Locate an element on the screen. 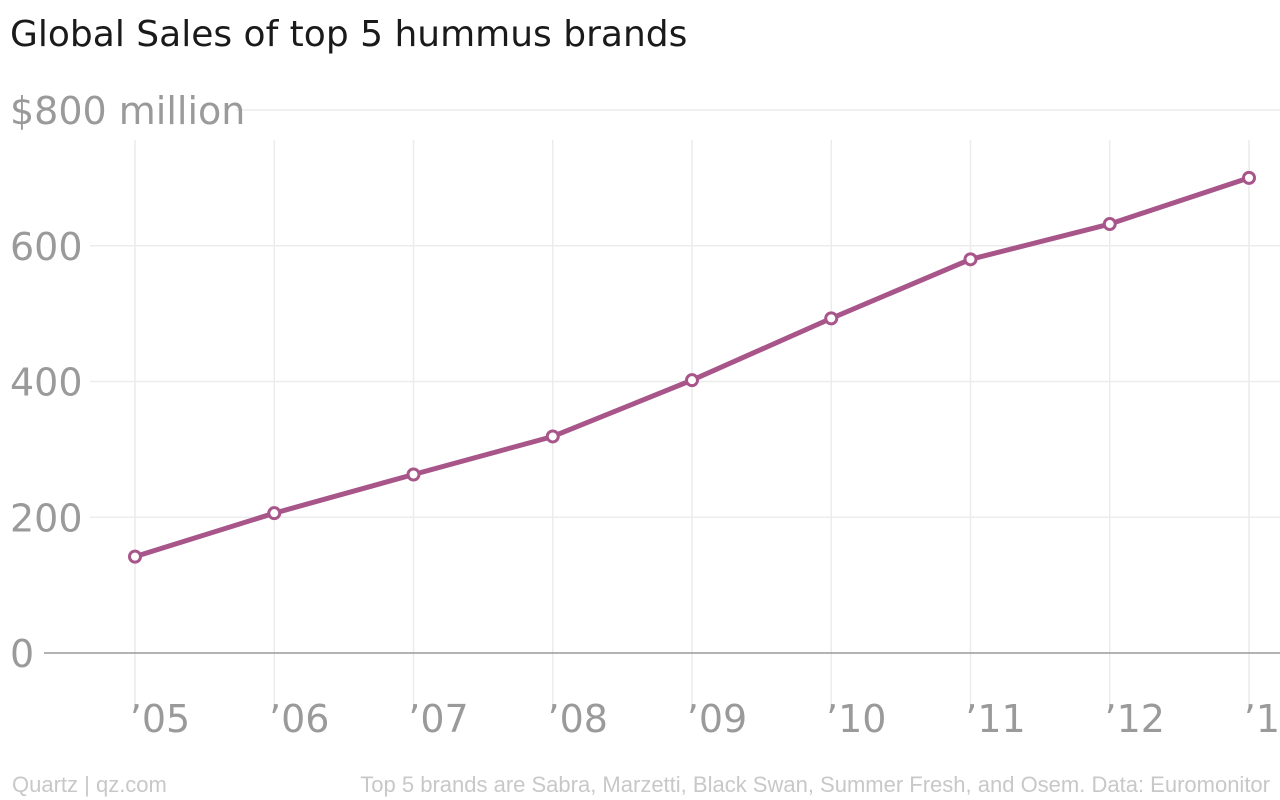 The image size is (1280, 800). x-tick-label: ’06 is located at coordinates (299, 719).